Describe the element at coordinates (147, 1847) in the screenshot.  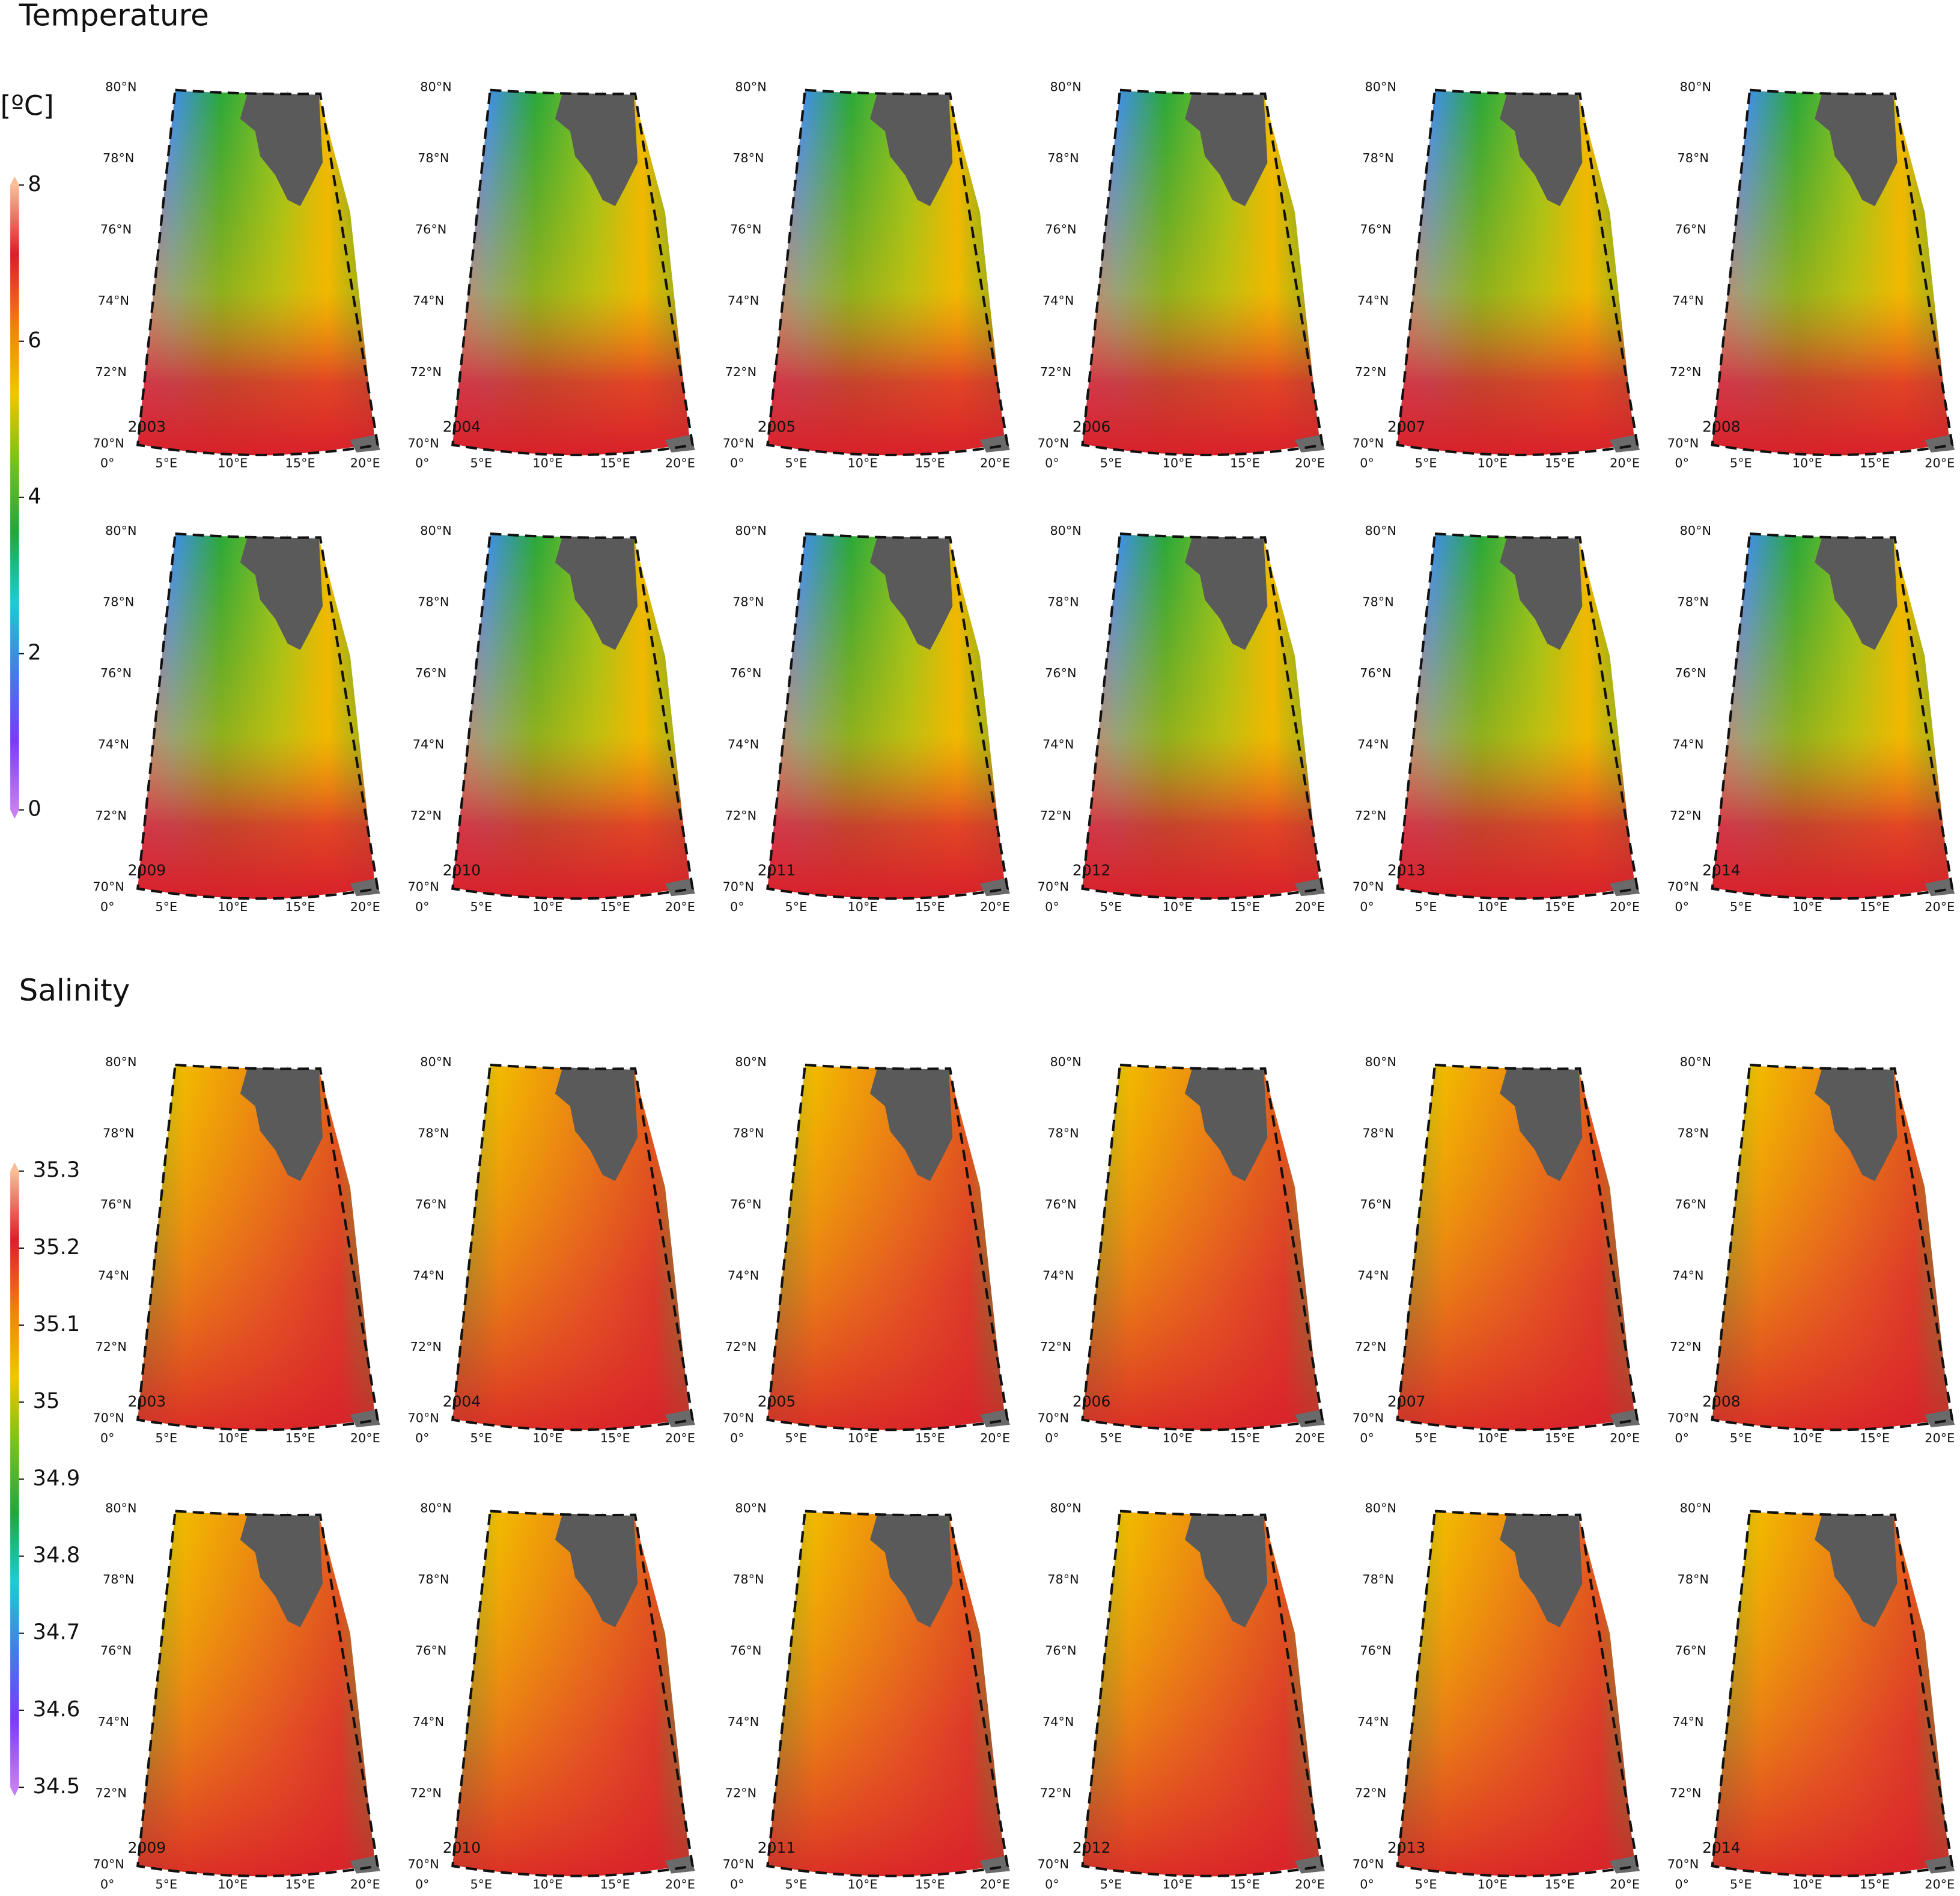
I see `year-label: 2009` at that location.